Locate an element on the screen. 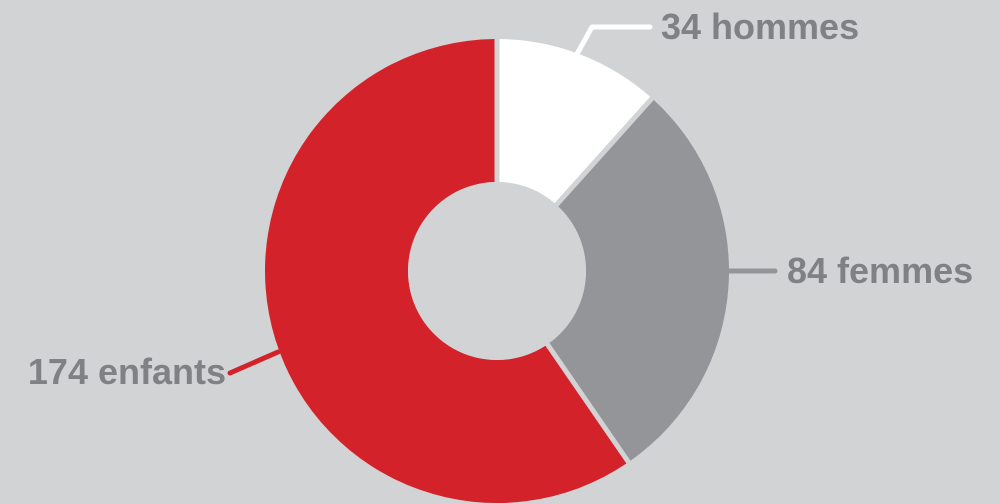 This screenshot has width=999, height=504. slice-label-1: 34 hommes is located at coordinates (760, 26).